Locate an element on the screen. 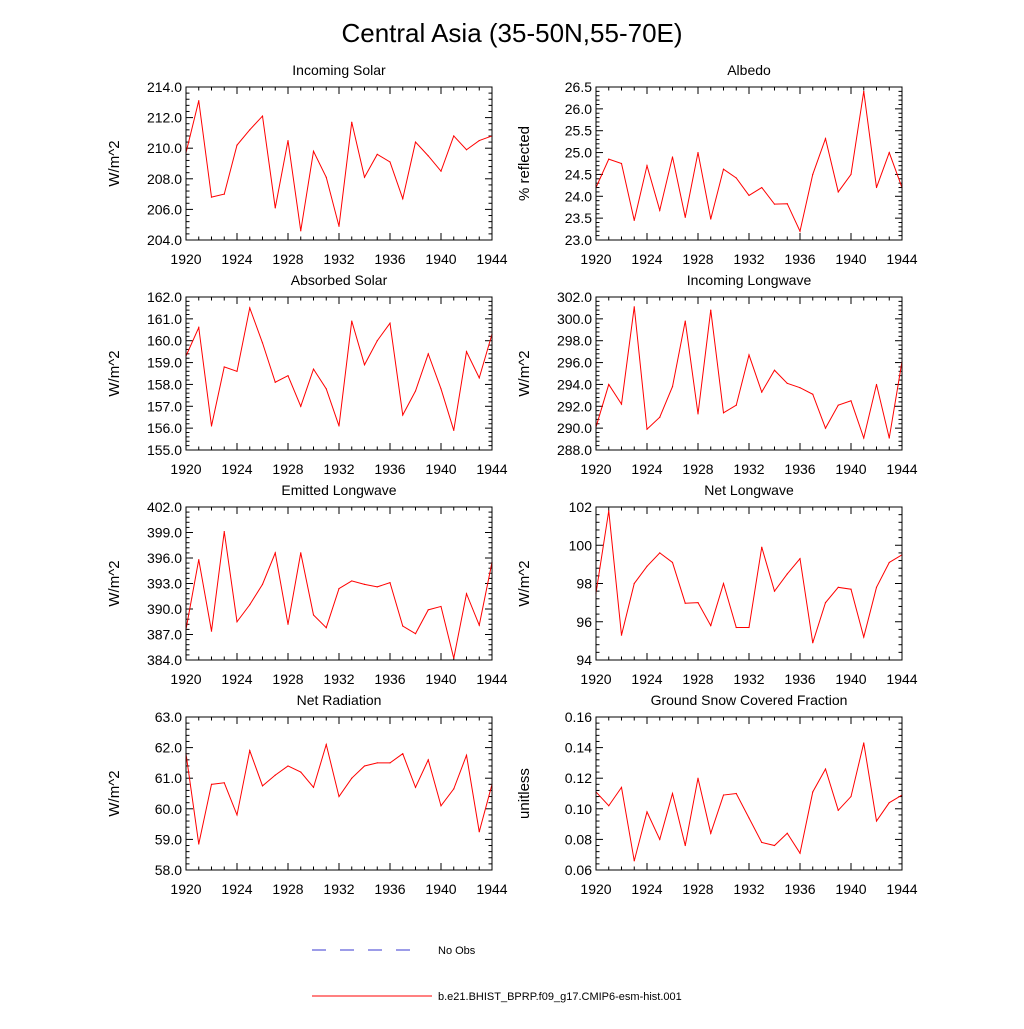 This screenshot has height=1029, width=1024. panel-title: Incoming Longwave is located at coordinates (749, 280).